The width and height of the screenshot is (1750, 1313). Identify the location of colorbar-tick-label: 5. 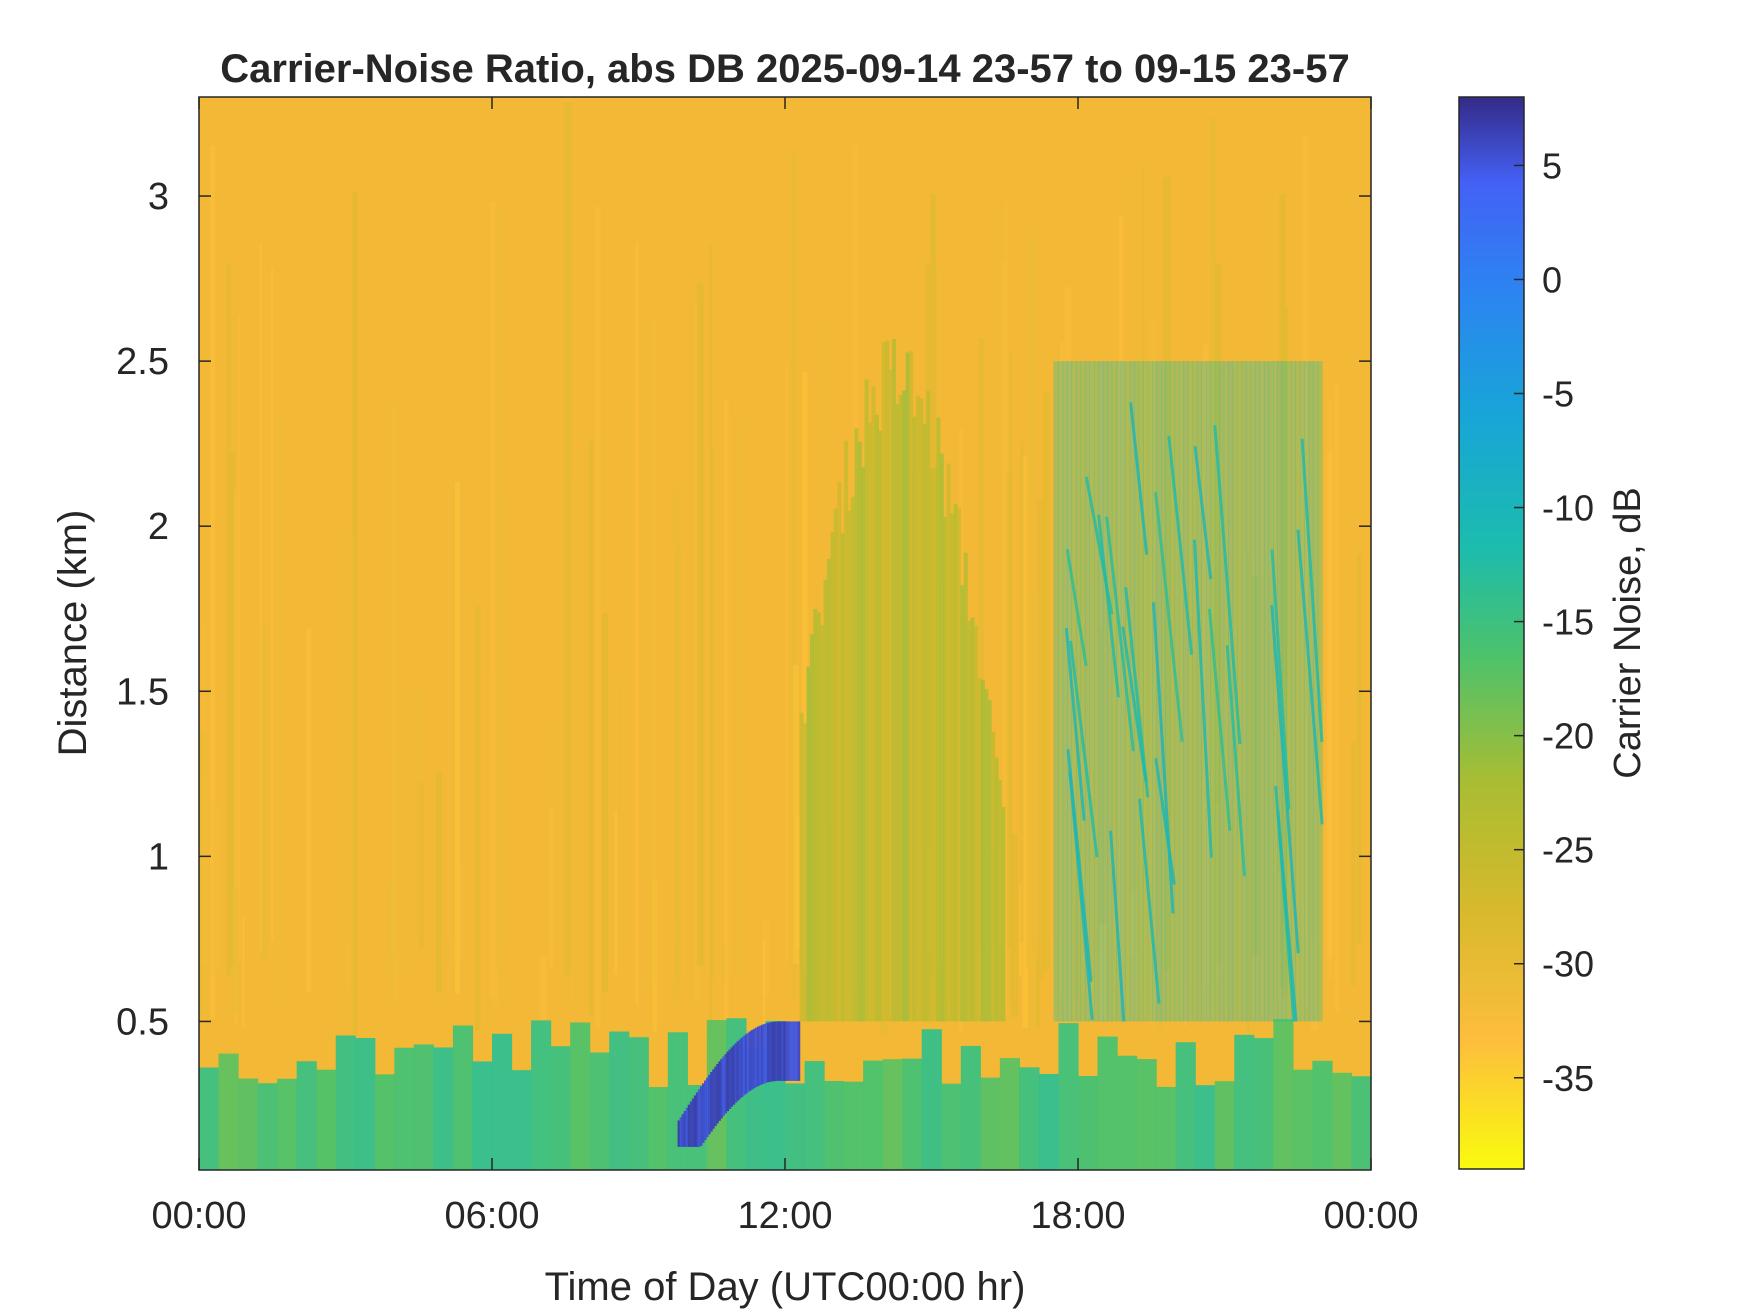
(1552, 165).